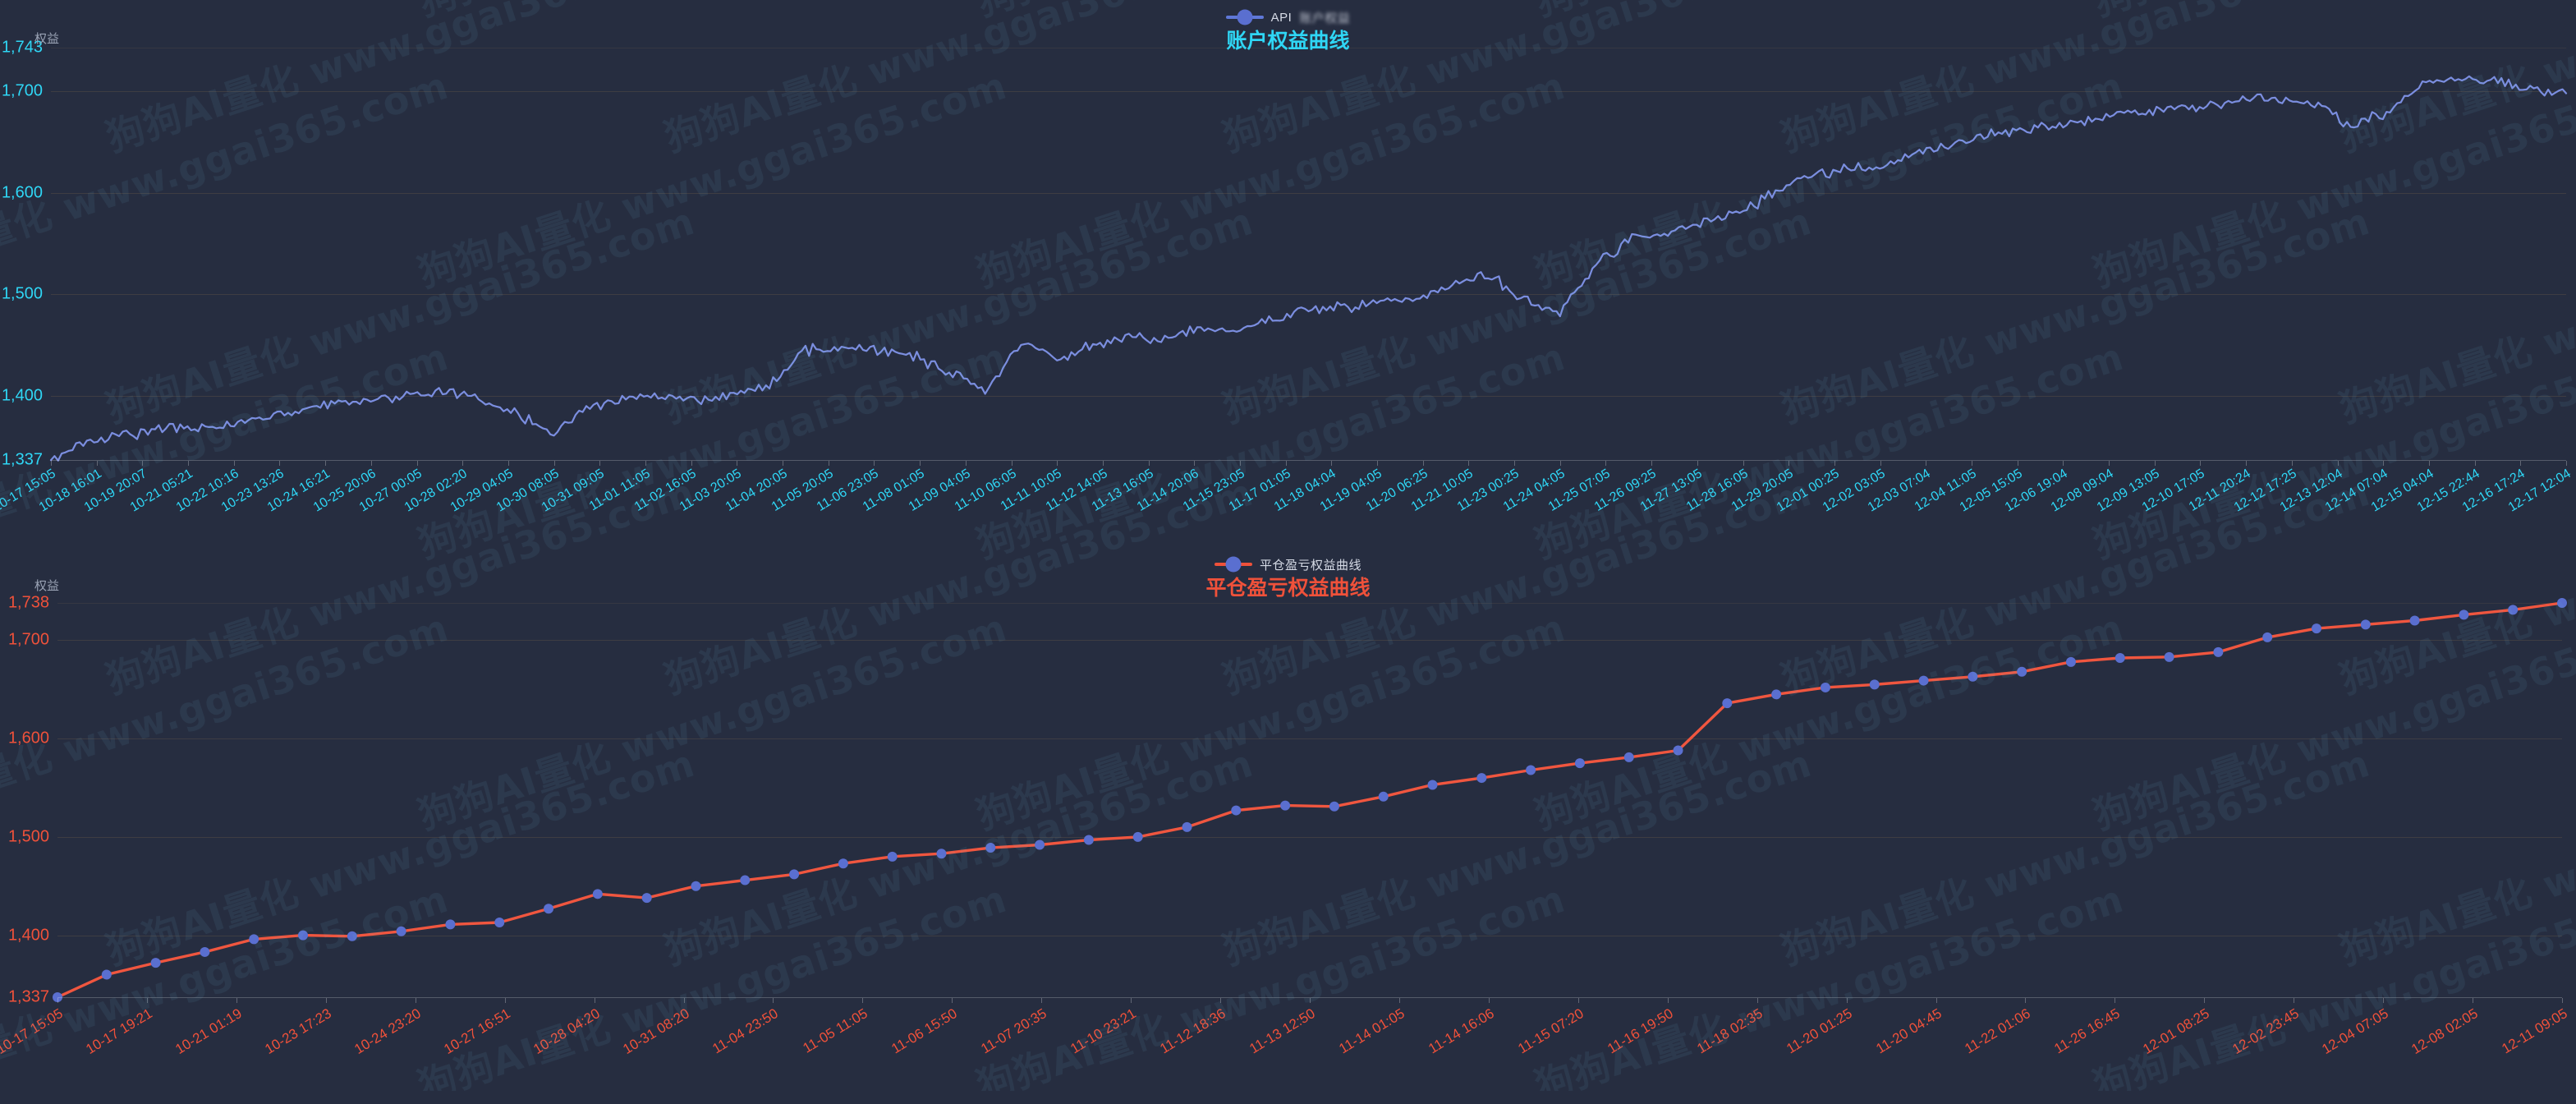 Image resolution: width=2576 pixels, height=1104 pixels. Describe the element at coordinates (22, 47) in the screenshot. I see `y-axis-tick-label: 1,743` at that location.